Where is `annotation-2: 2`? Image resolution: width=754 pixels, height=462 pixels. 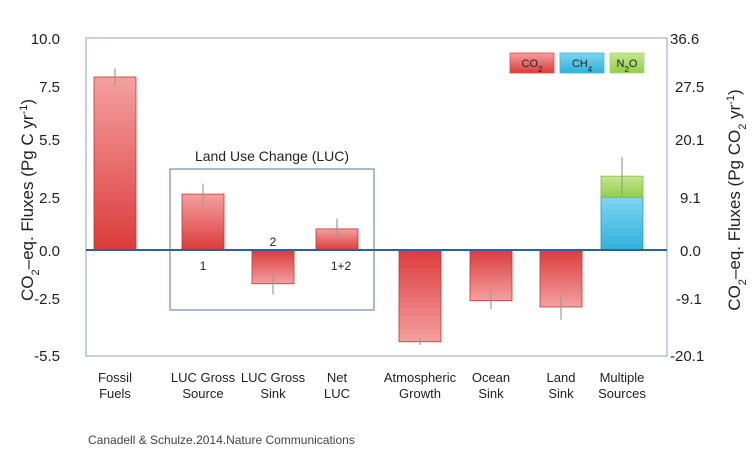 annotation-2: 2 is located at coordinates (273, 242).